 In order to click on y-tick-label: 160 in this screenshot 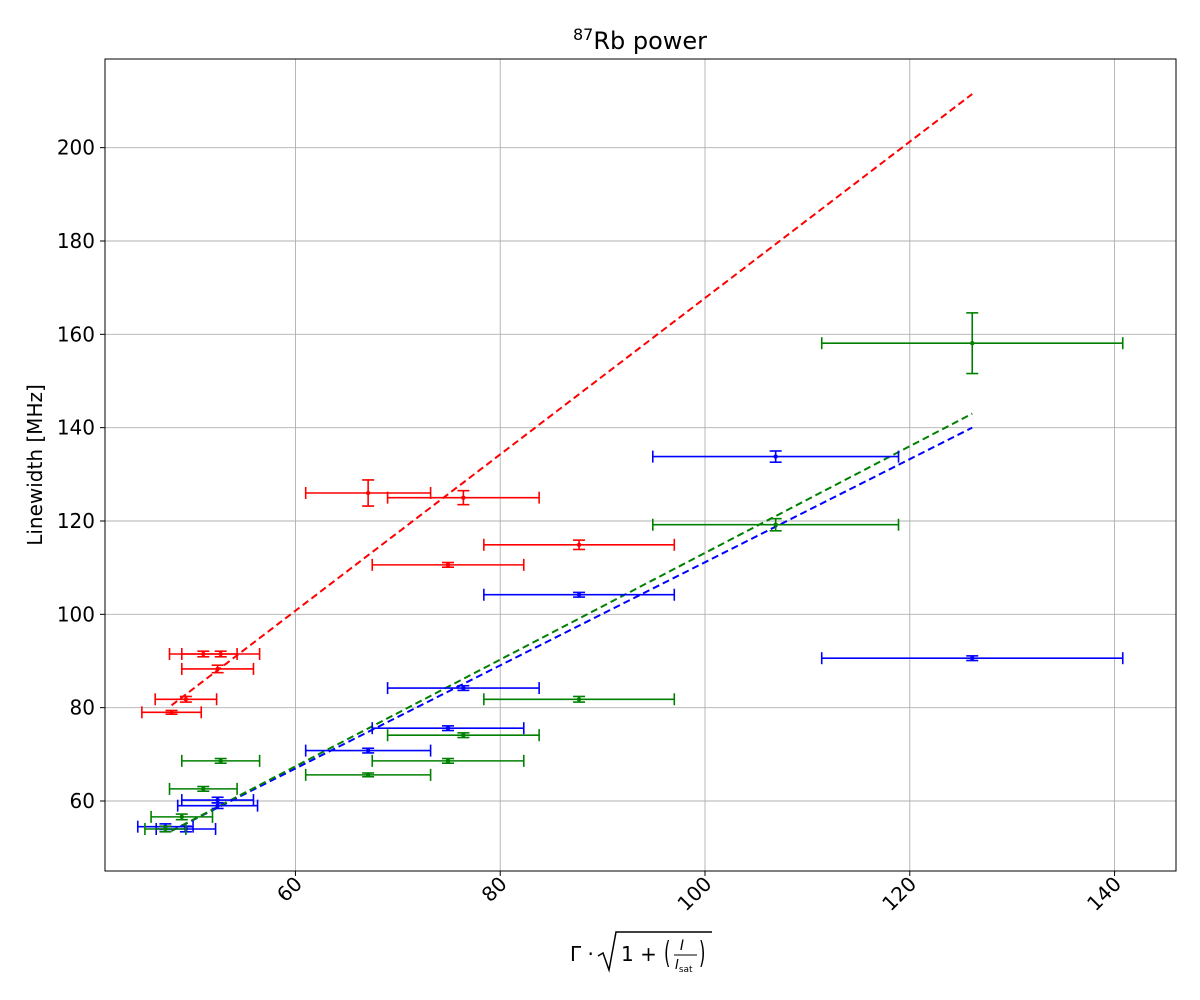, I will do `click(76, 334)`.